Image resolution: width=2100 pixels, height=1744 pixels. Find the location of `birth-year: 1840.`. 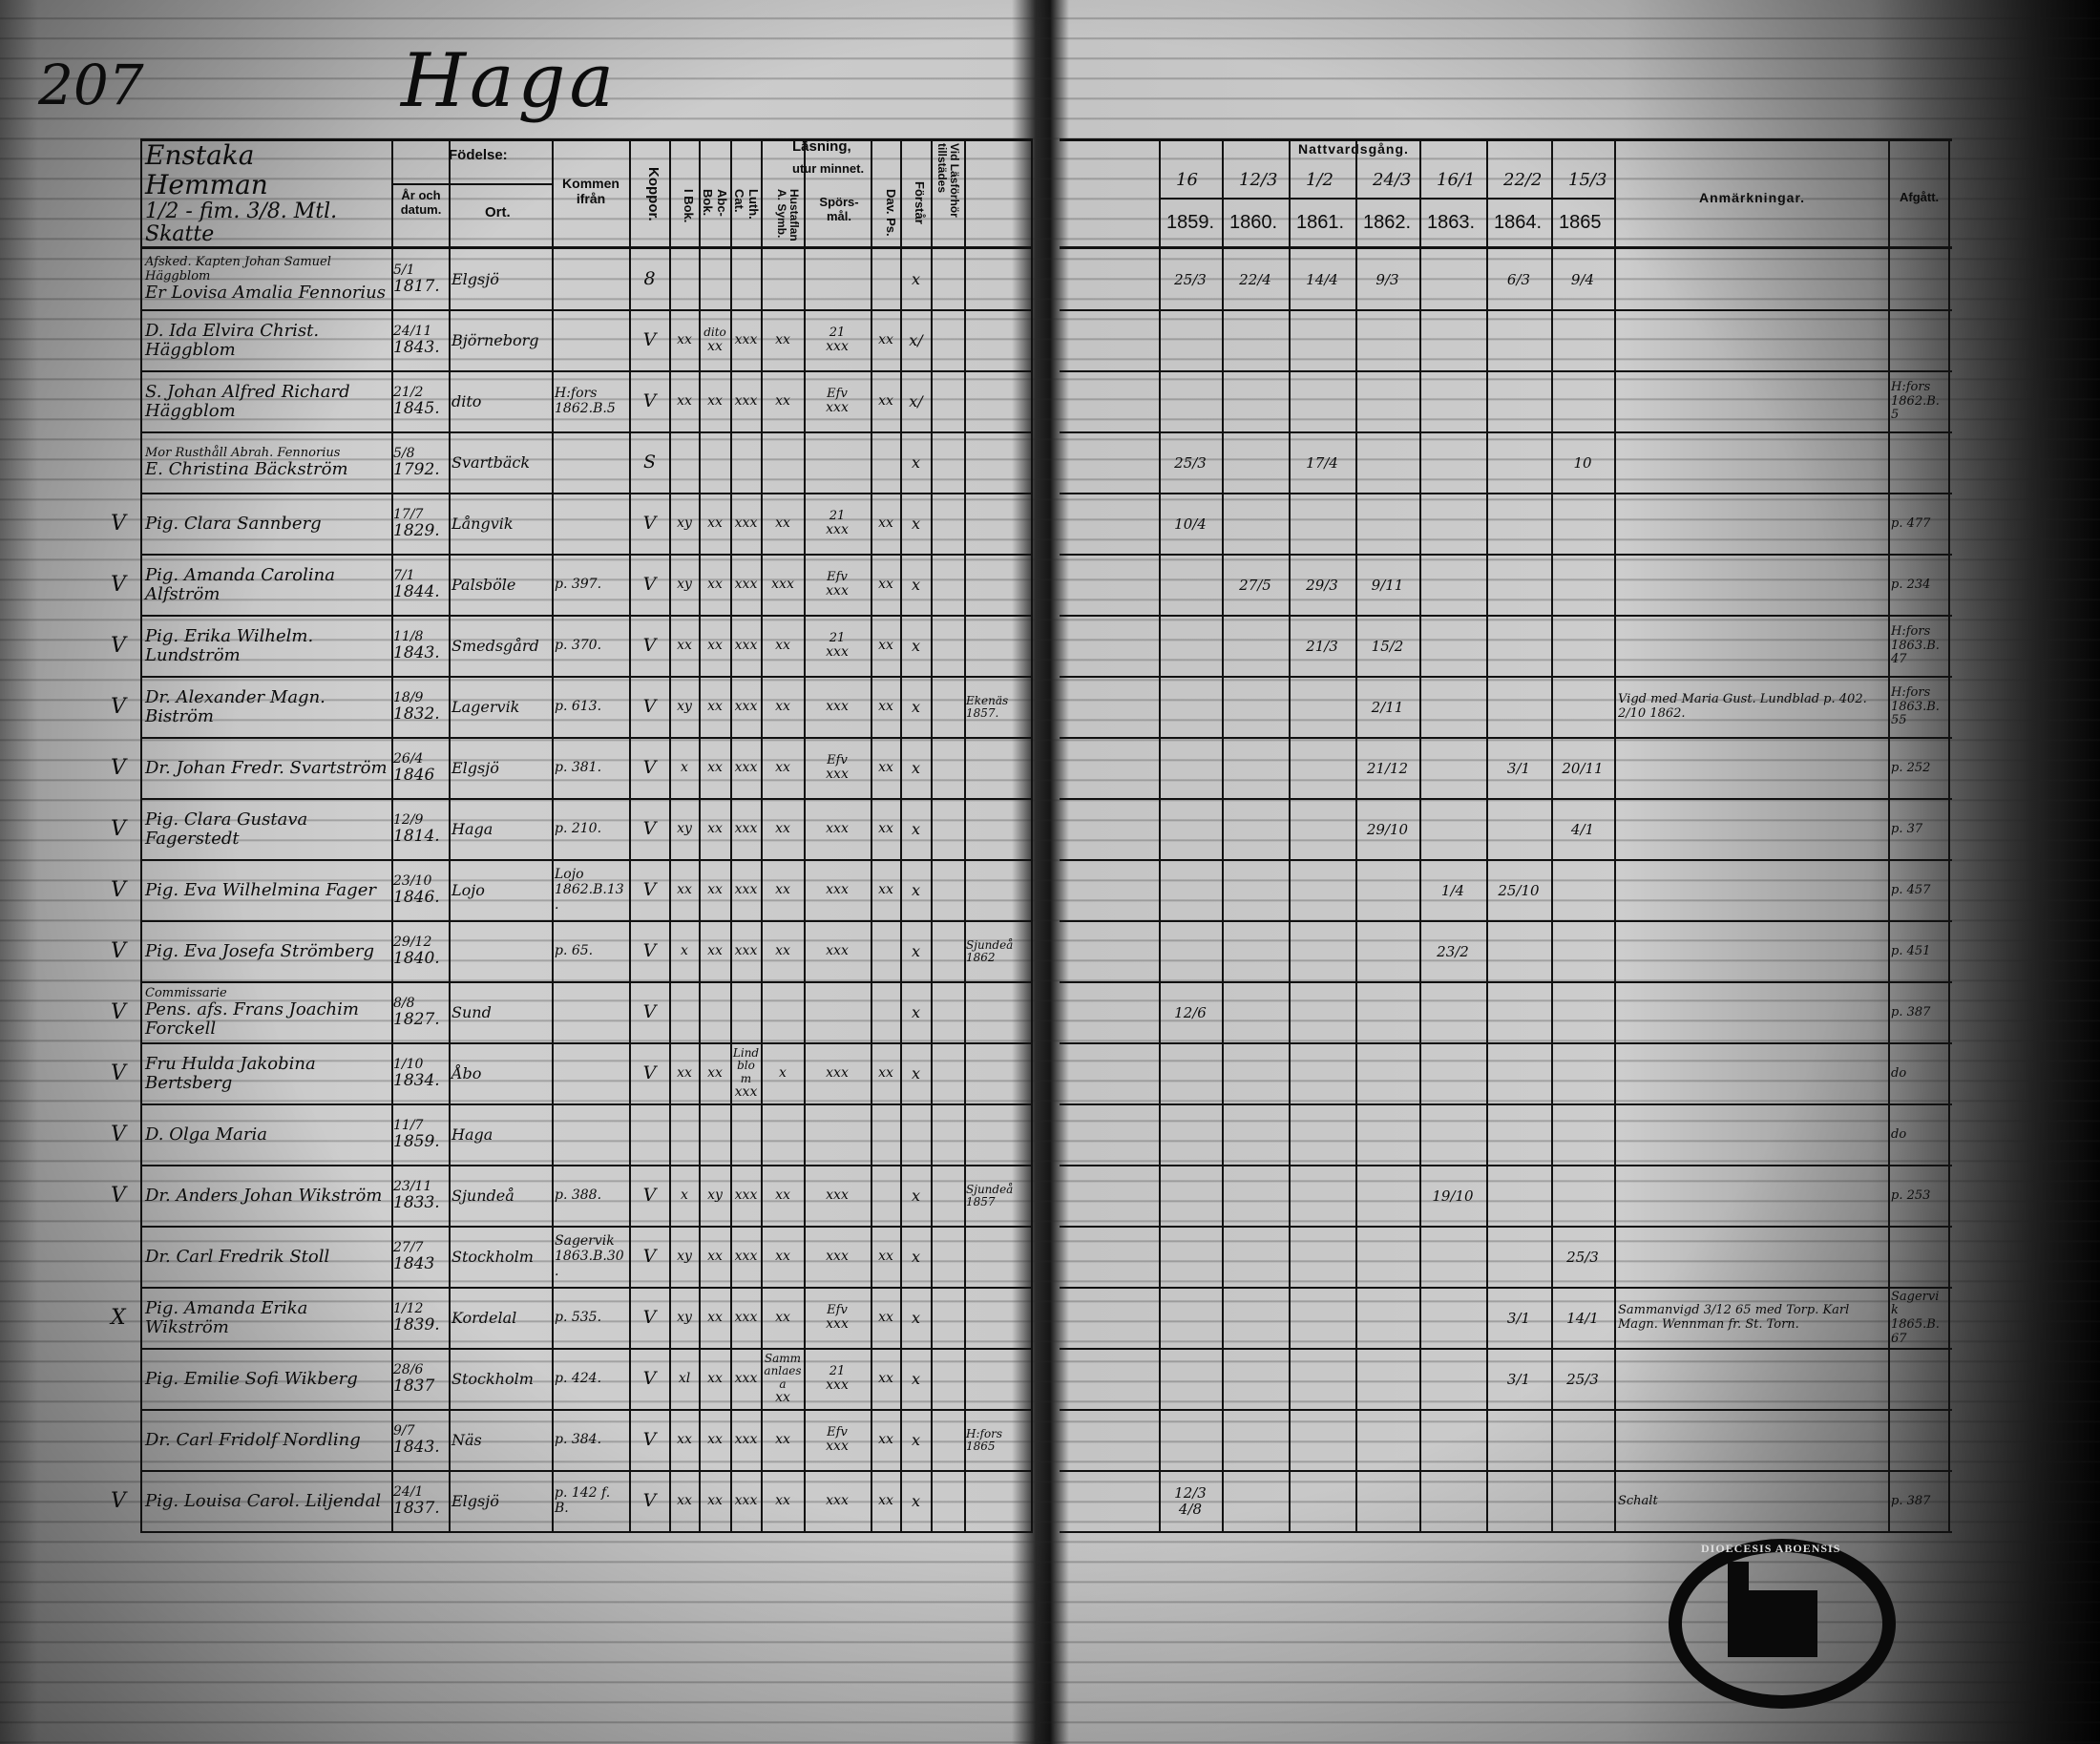

birth-year: 1840. is located at coordinates (417, 959).